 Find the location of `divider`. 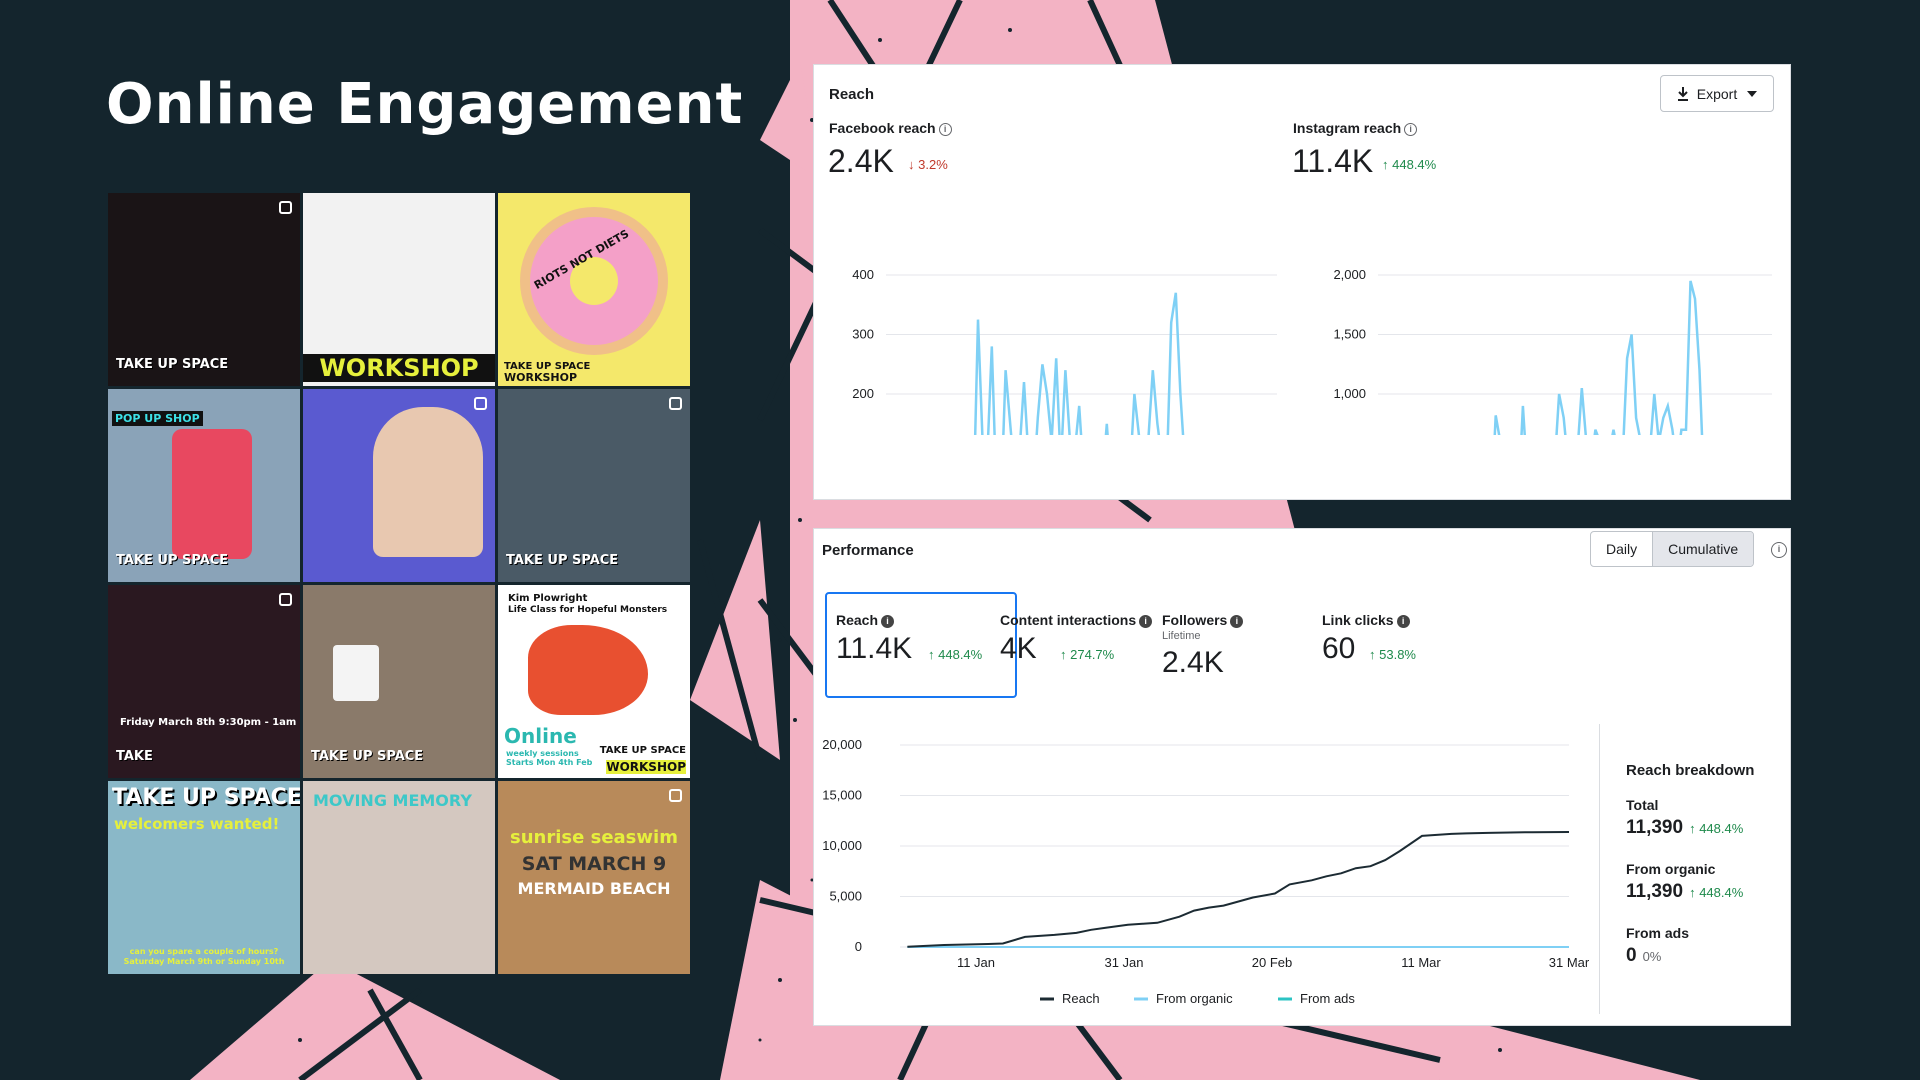

divider is located at coordinates (1599, 869).